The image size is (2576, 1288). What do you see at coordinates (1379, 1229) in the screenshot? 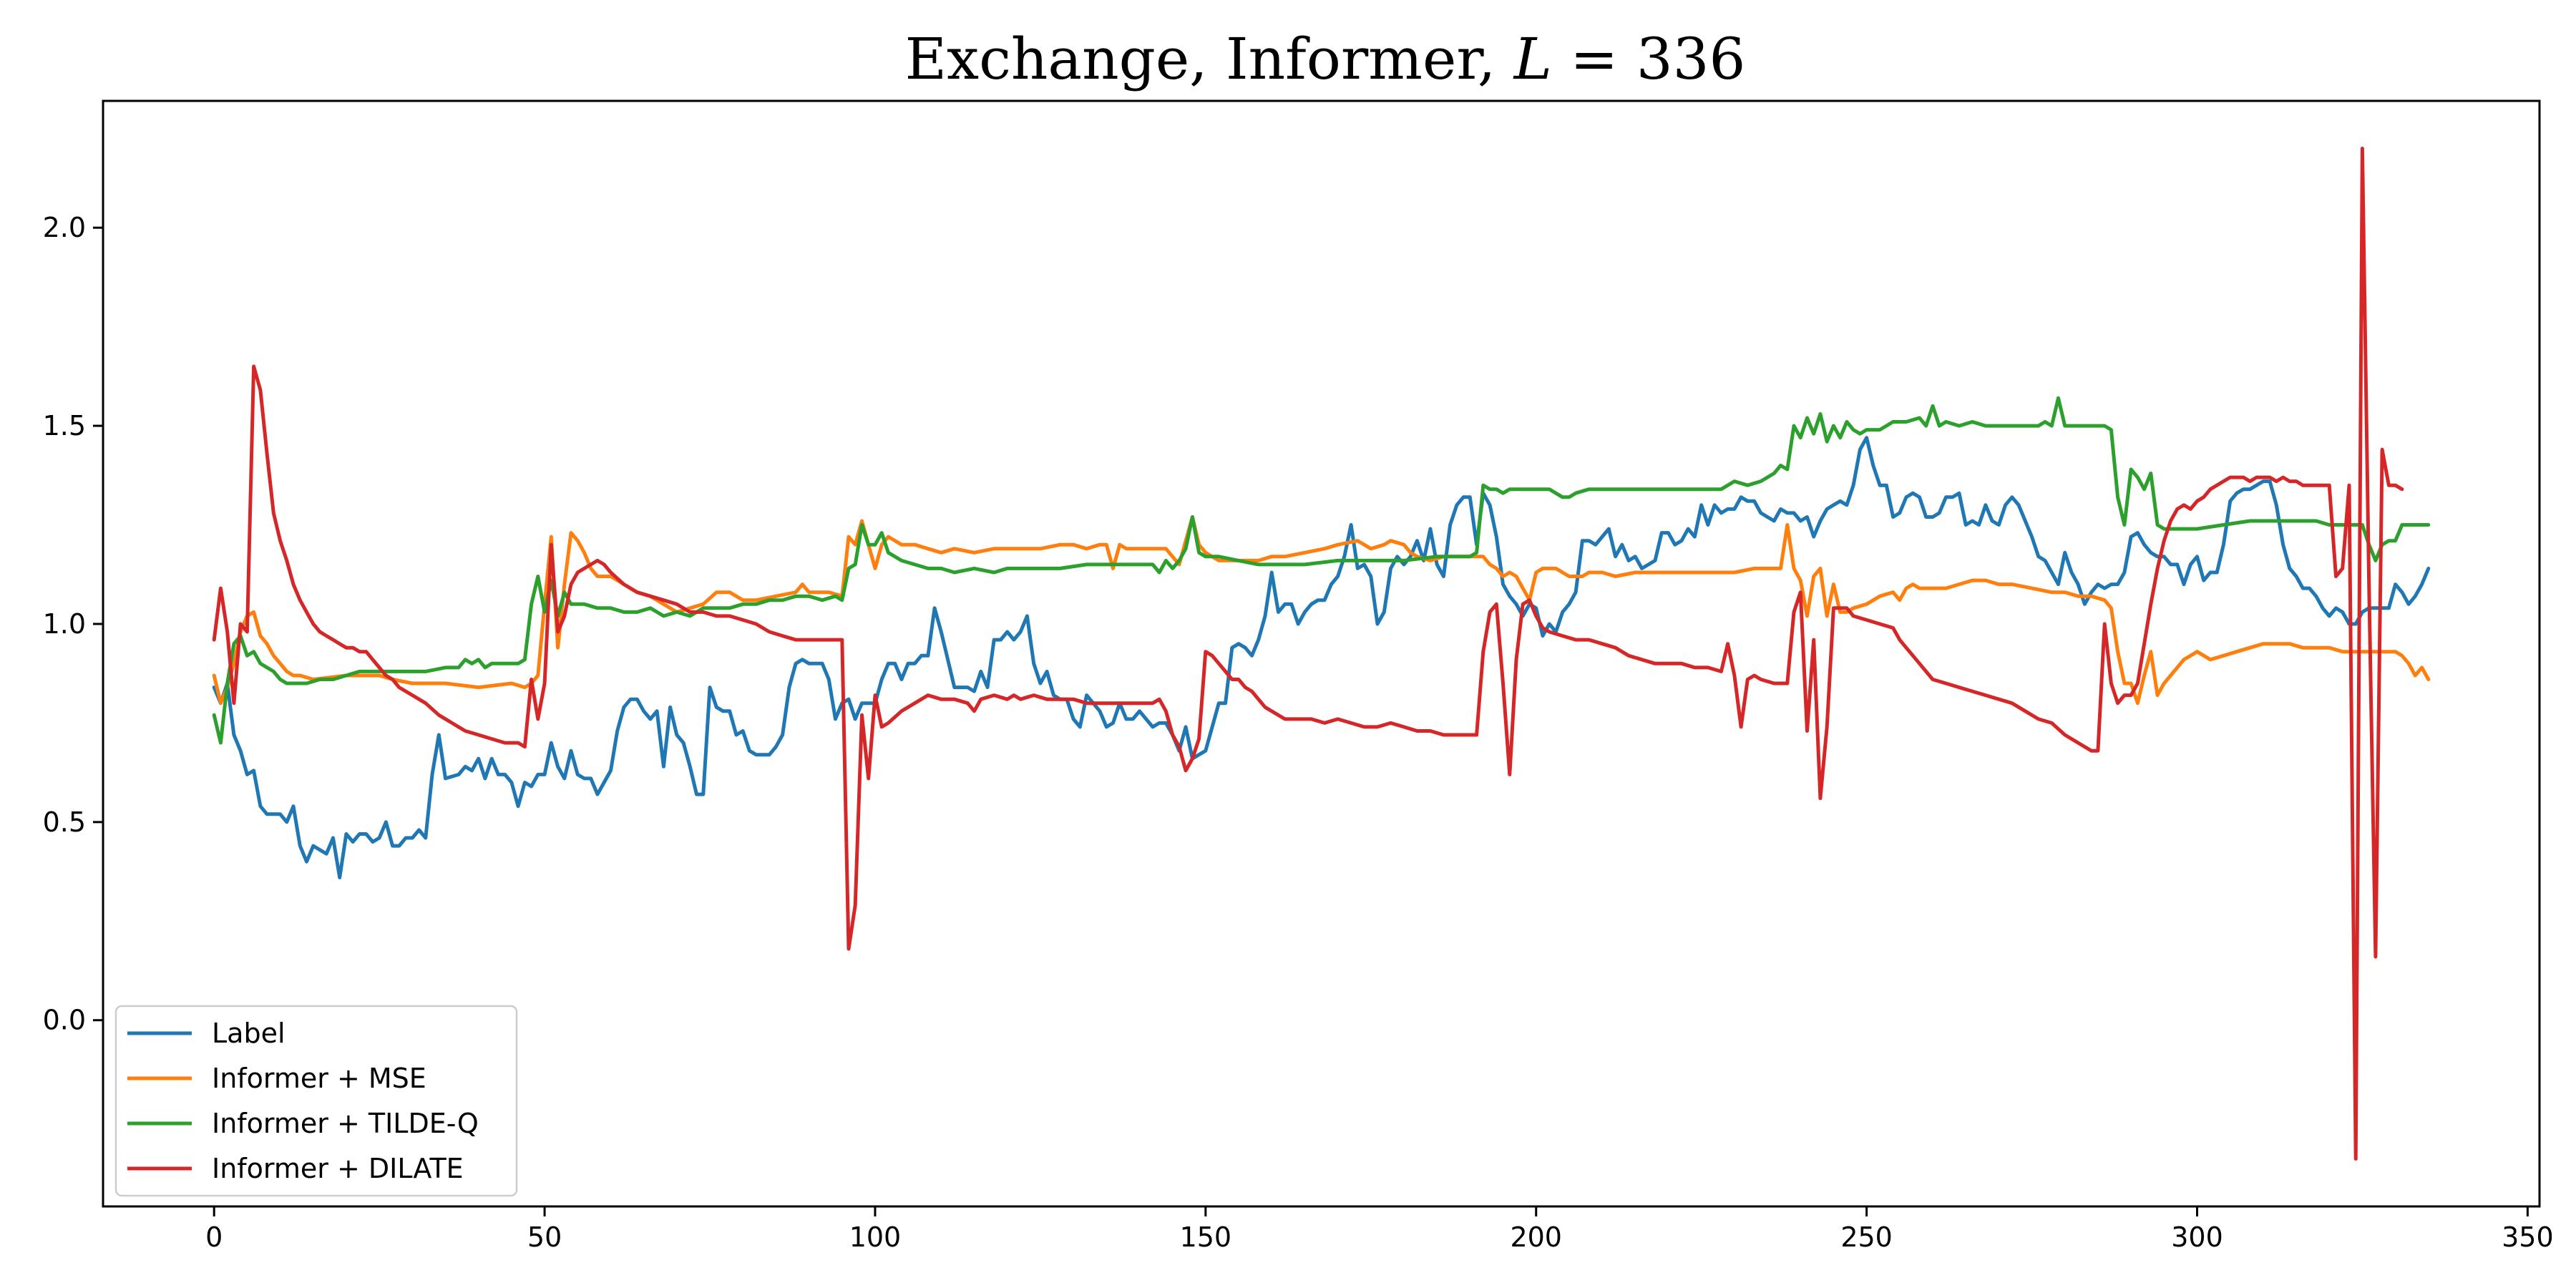
I see `x-axis: 0 50 100 150 200 250 300 350` at bounding box center [1379, 1229].